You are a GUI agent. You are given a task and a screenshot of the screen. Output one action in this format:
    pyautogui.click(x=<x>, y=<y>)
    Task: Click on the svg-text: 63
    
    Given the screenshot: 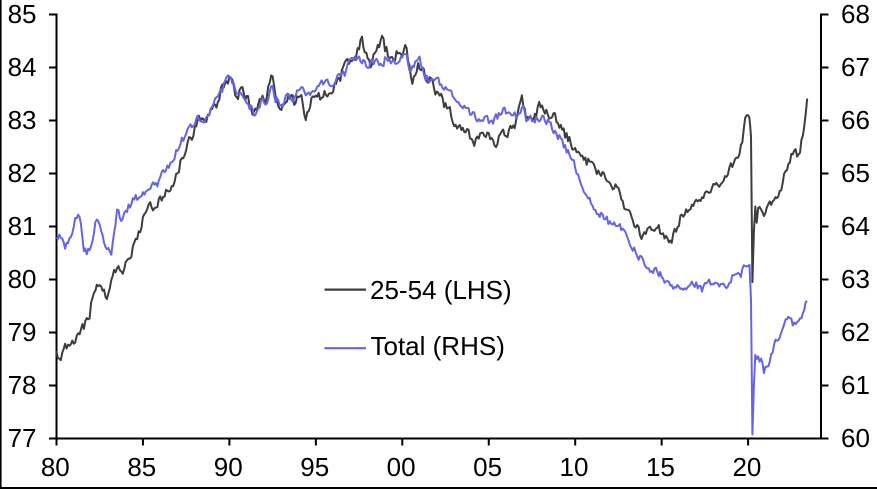 What is the action you would take?
    pyautogui.click(x=855, y=279)
    